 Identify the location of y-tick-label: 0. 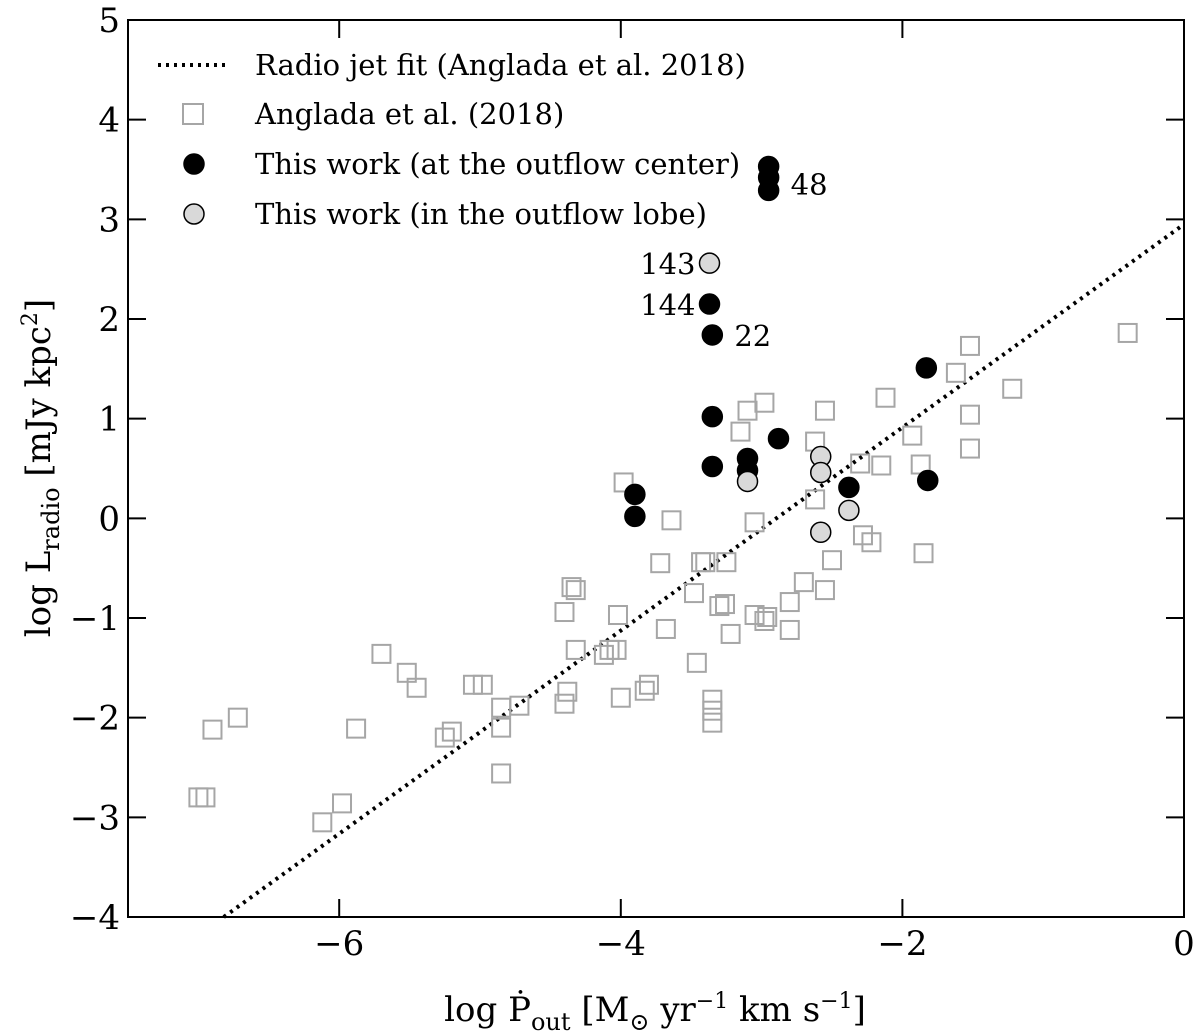
(109, 519).